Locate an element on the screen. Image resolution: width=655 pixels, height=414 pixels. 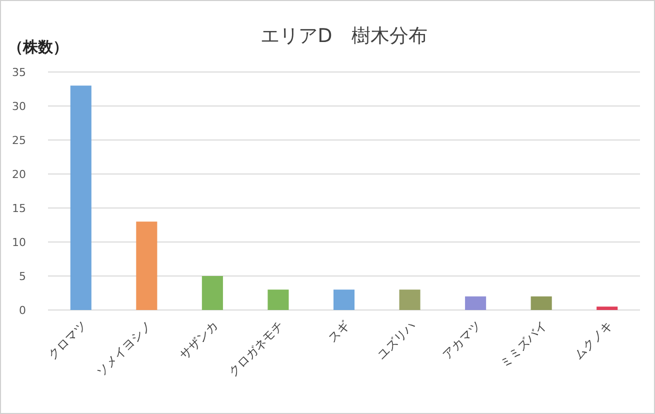
x-tick-label: サザンカ is located at coordinates (198, 340).